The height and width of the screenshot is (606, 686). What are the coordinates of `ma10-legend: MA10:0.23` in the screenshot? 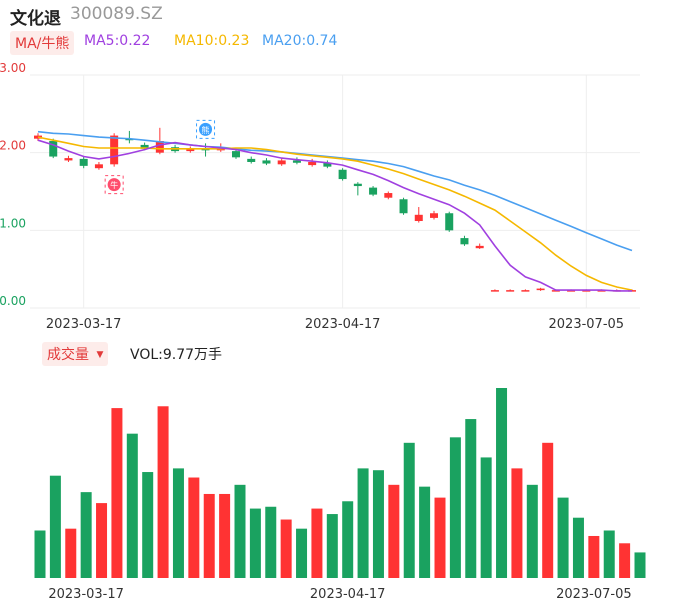 It's located at (212, 41).